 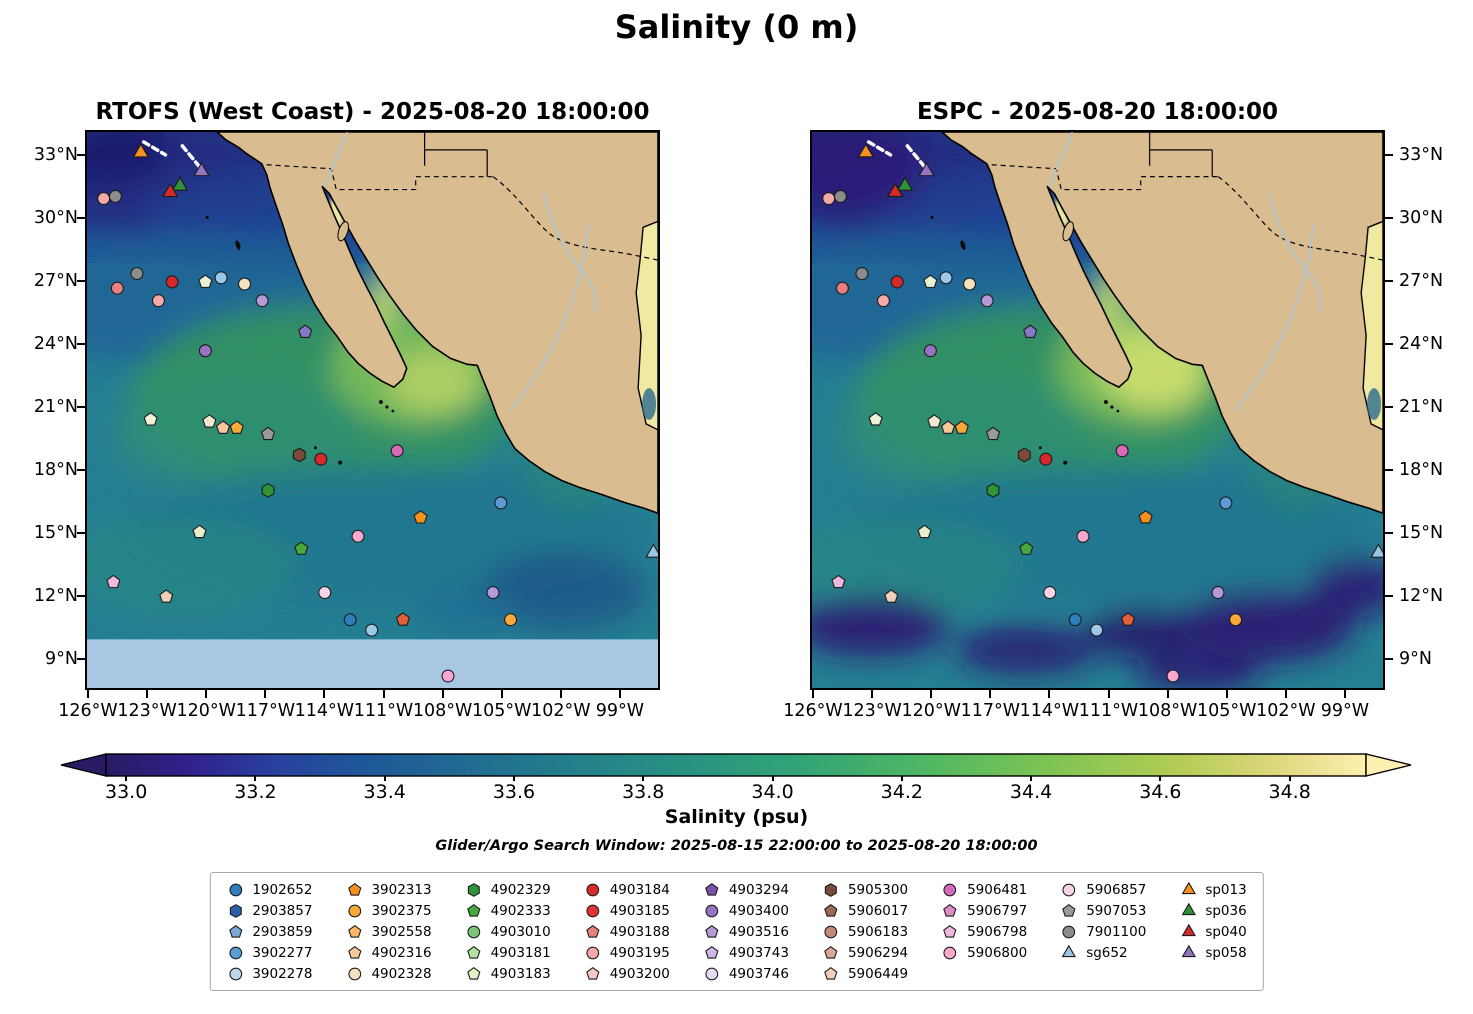 I want to click on legend-label: 3902558, so click(x=401, y=931).